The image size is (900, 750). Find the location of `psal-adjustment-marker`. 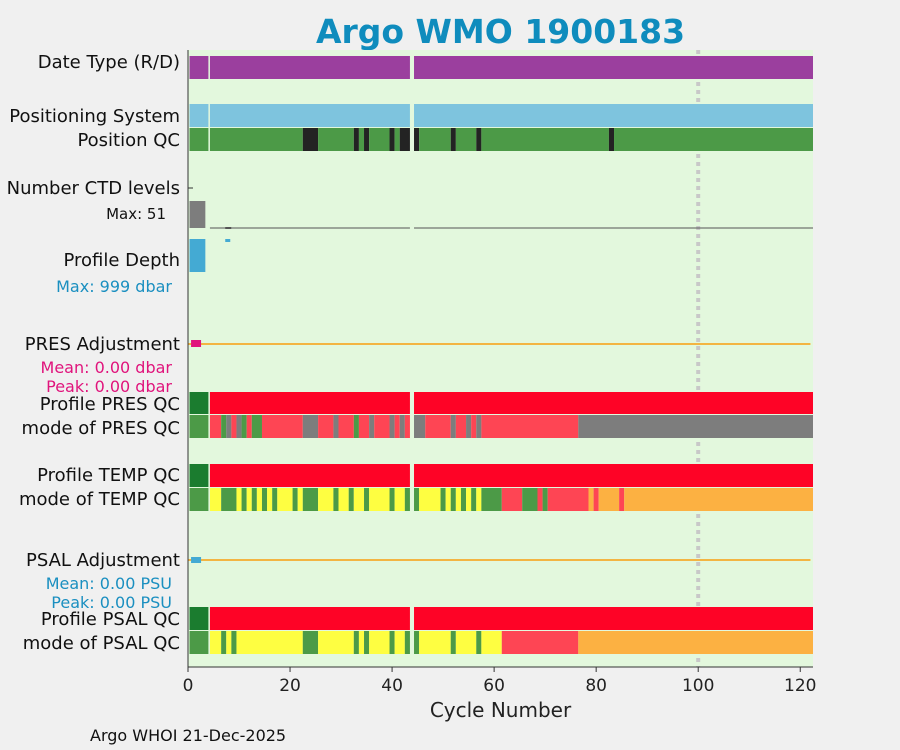

psal-adjustment-marker is located at coordinates (196, 560).